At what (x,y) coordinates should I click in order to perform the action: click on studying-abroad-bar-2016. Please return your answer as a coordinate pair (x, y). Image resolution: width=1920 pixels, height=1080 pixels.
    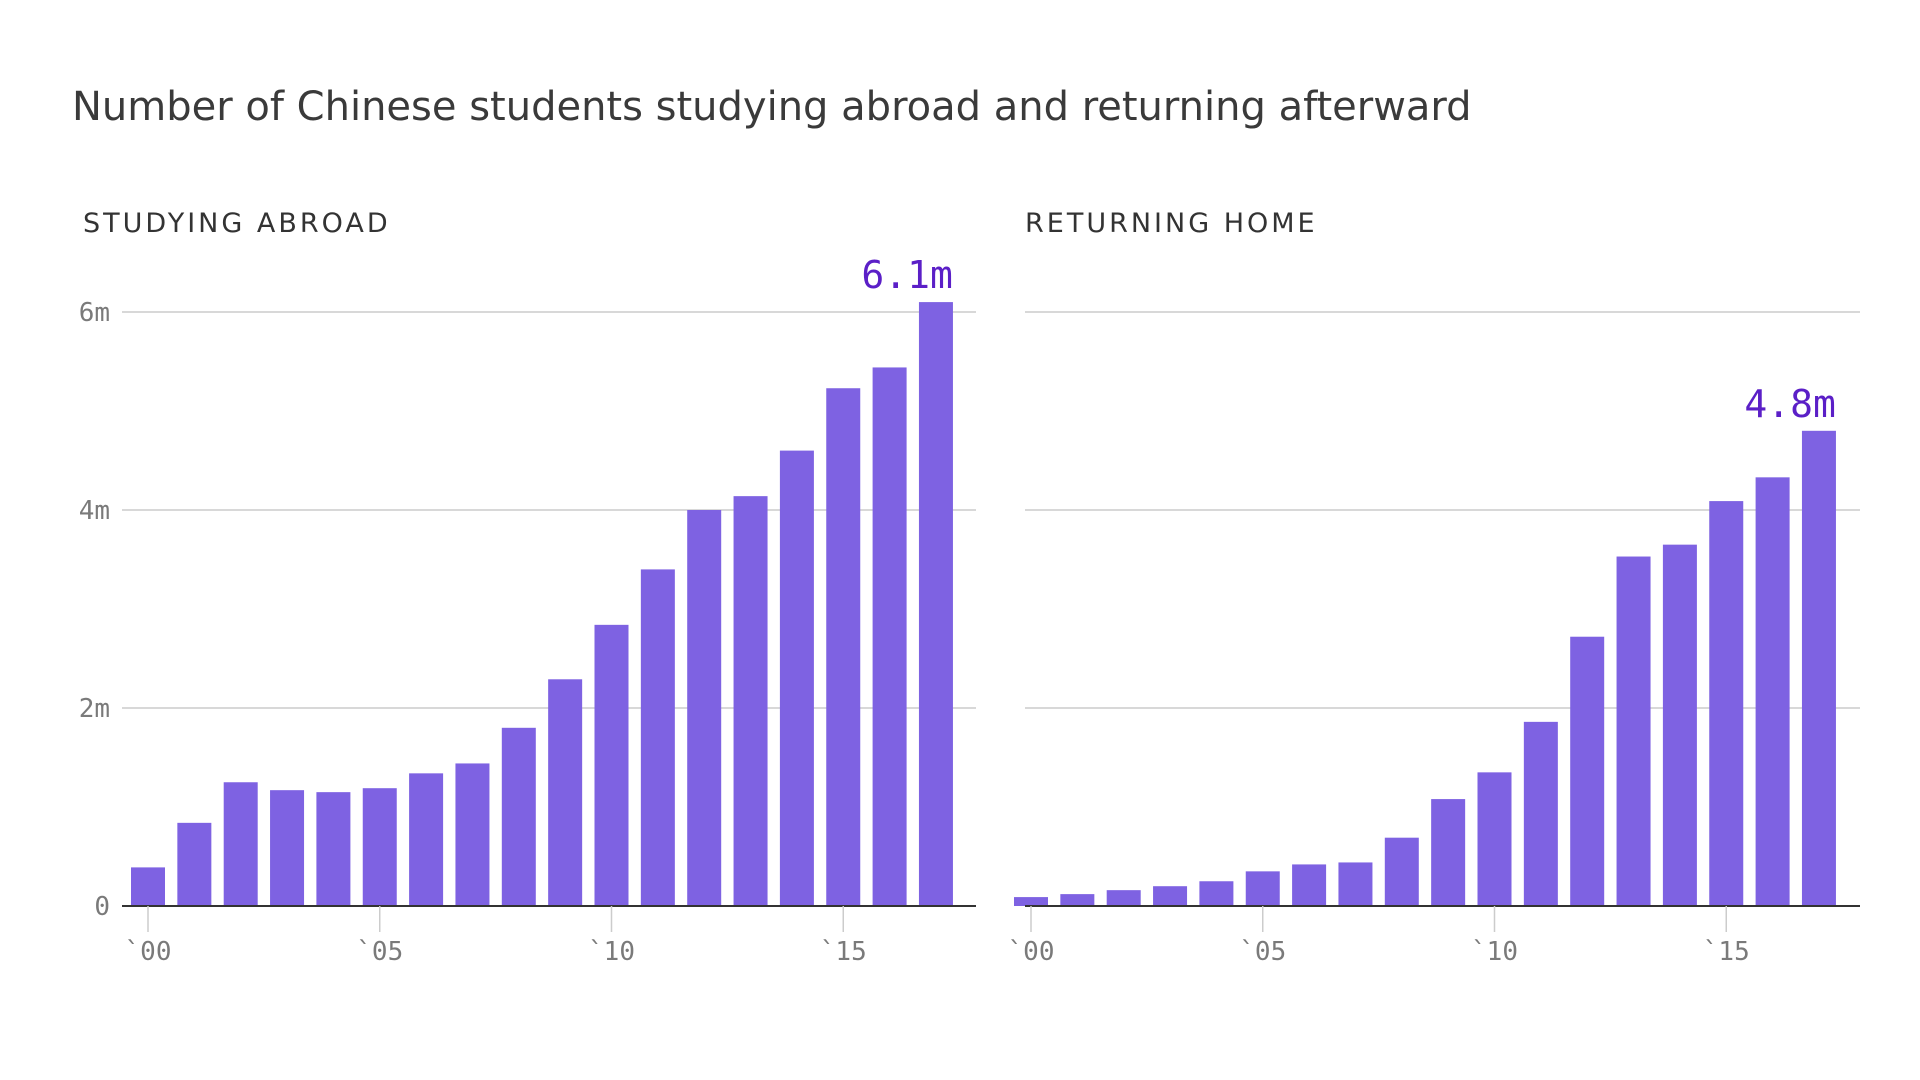
    Looking at the image, I should click on (889, 636).